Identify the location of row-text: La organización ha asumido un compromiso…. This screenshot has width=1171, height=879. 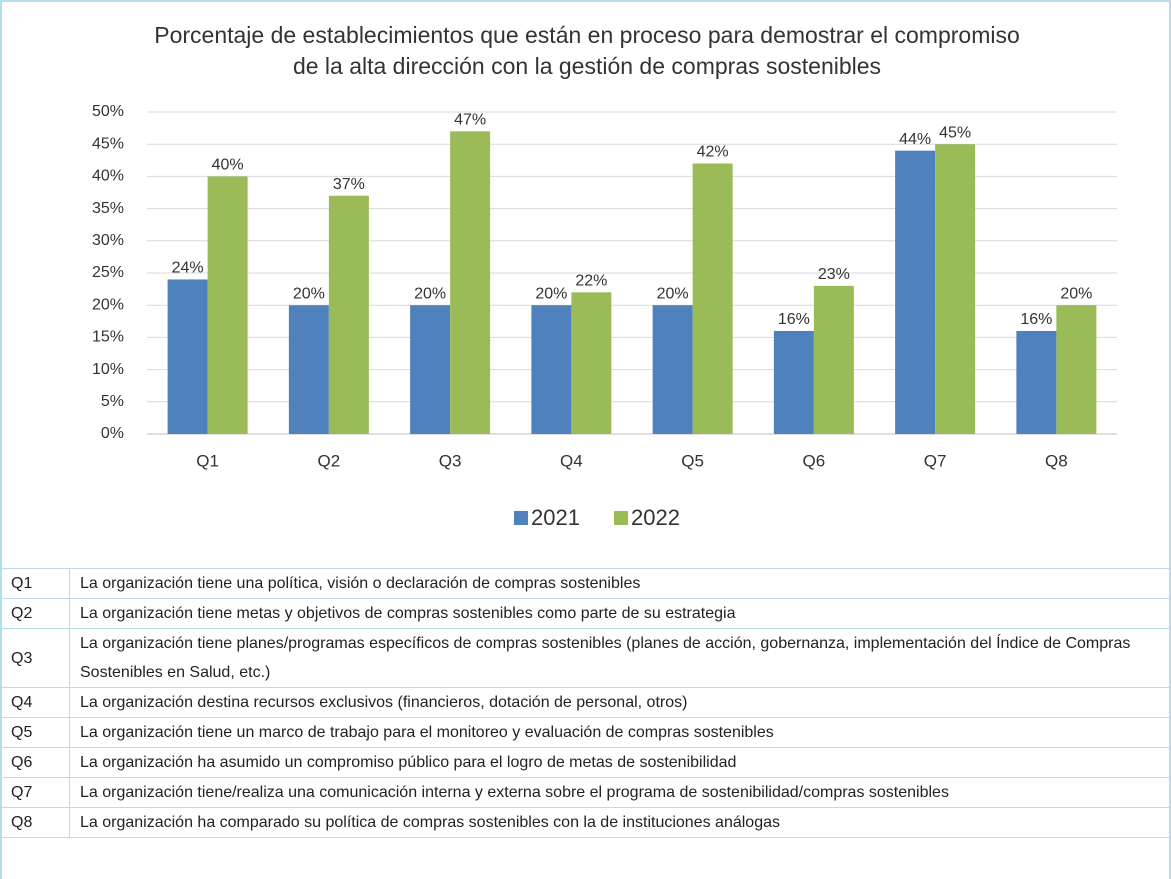
(619, 762).